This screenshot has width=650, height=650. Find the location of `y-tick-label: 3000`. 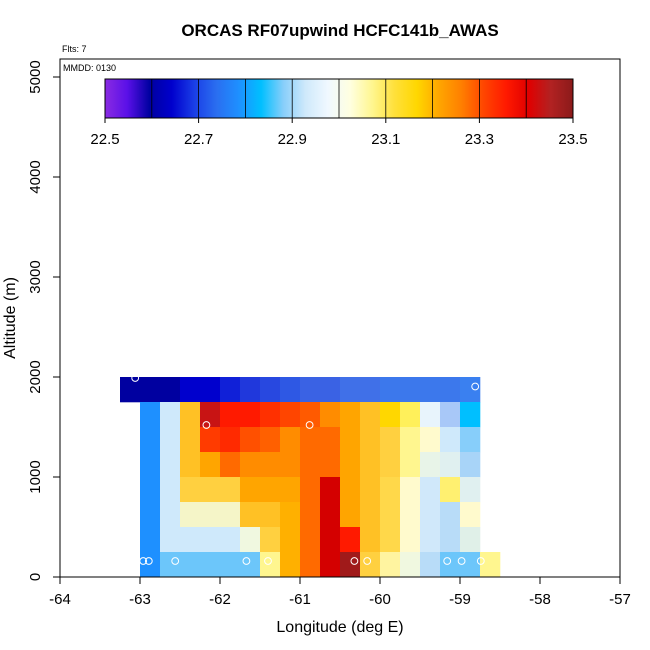

y-tick-label: 3000 is located at coordinates (35, 276).